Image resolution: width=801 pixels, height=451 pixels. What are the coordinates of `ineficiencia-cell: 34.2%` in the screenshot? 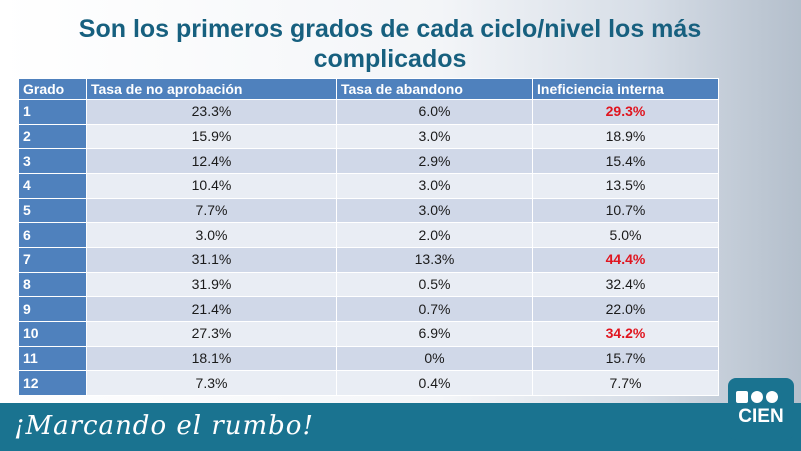 It's located at (625, 333).